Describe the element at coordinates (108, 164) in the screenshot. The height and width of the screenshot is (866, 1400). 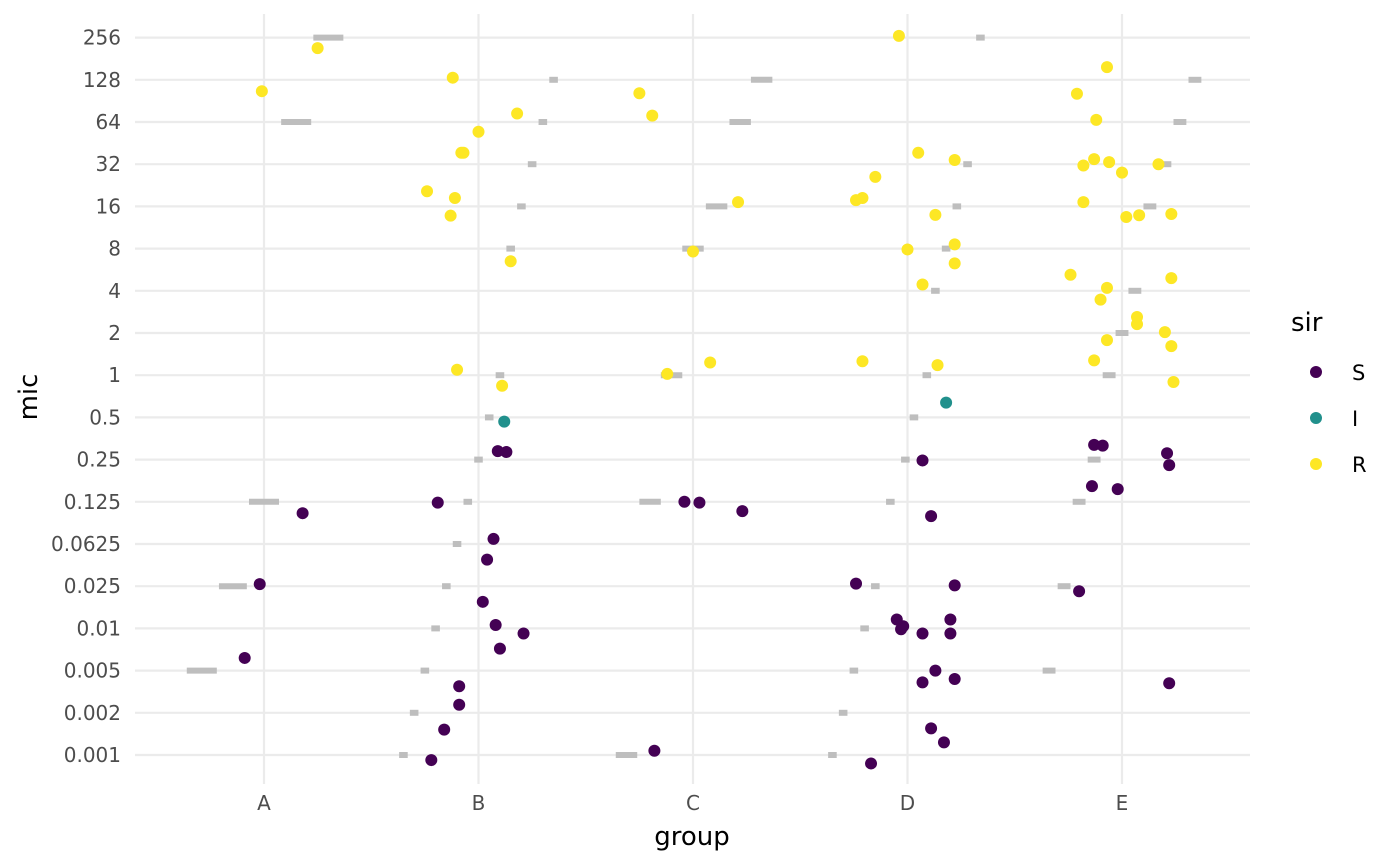
I see `y-tick-label: 32` at that location.